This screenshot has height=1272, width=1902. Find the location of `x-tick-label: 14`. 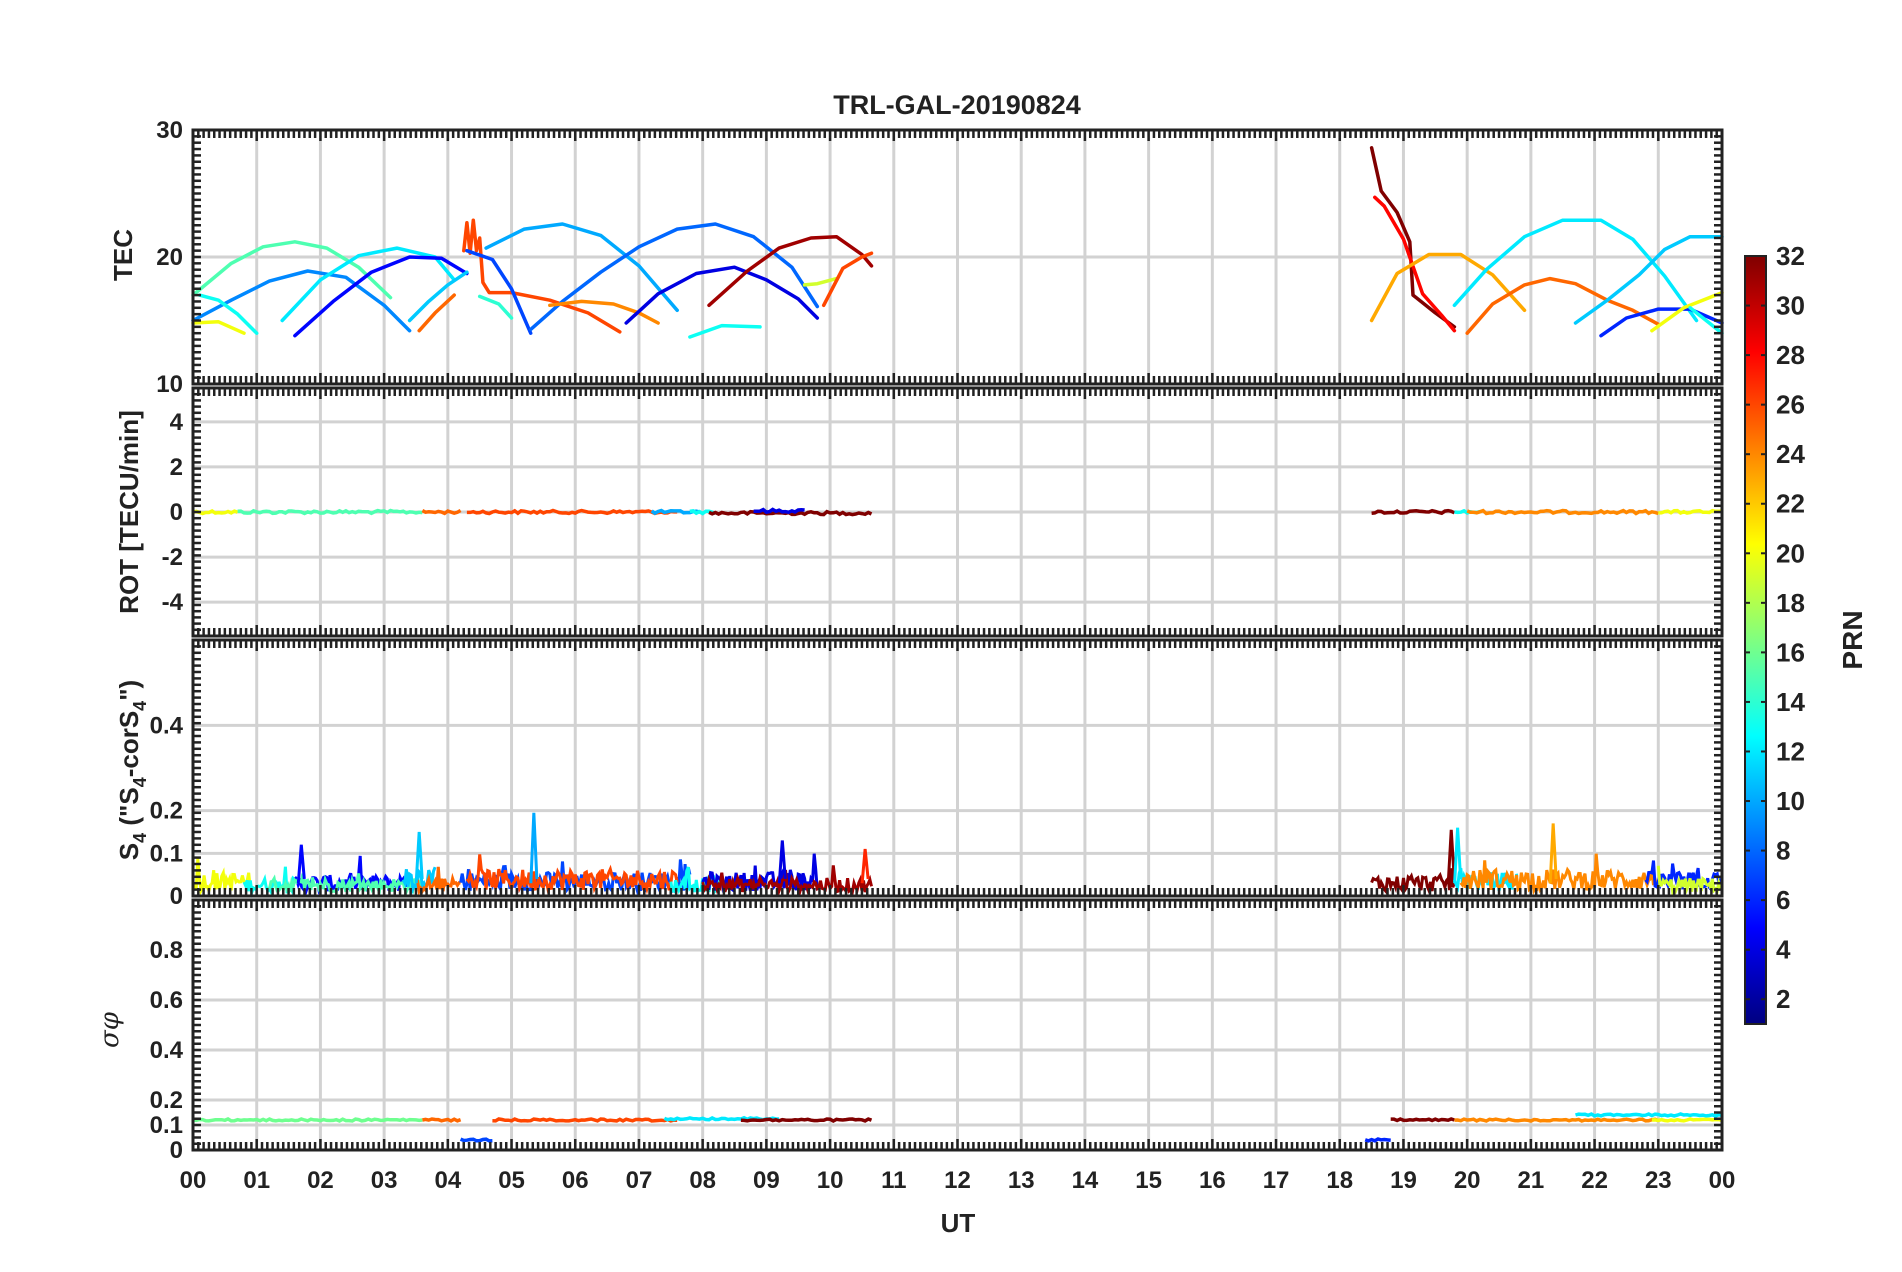

x-tick-label: 14 is located at coordinates (1085, 1180).